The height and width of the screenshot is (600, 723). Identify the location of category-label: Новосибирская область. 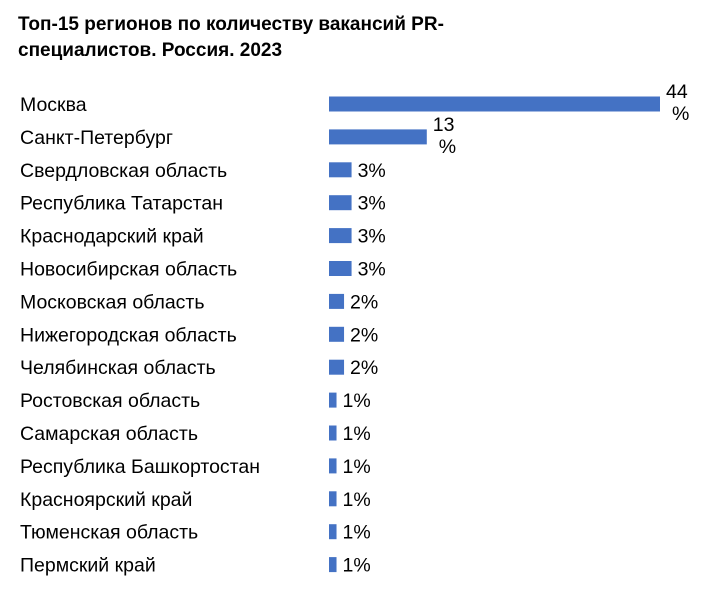
(128, 270).